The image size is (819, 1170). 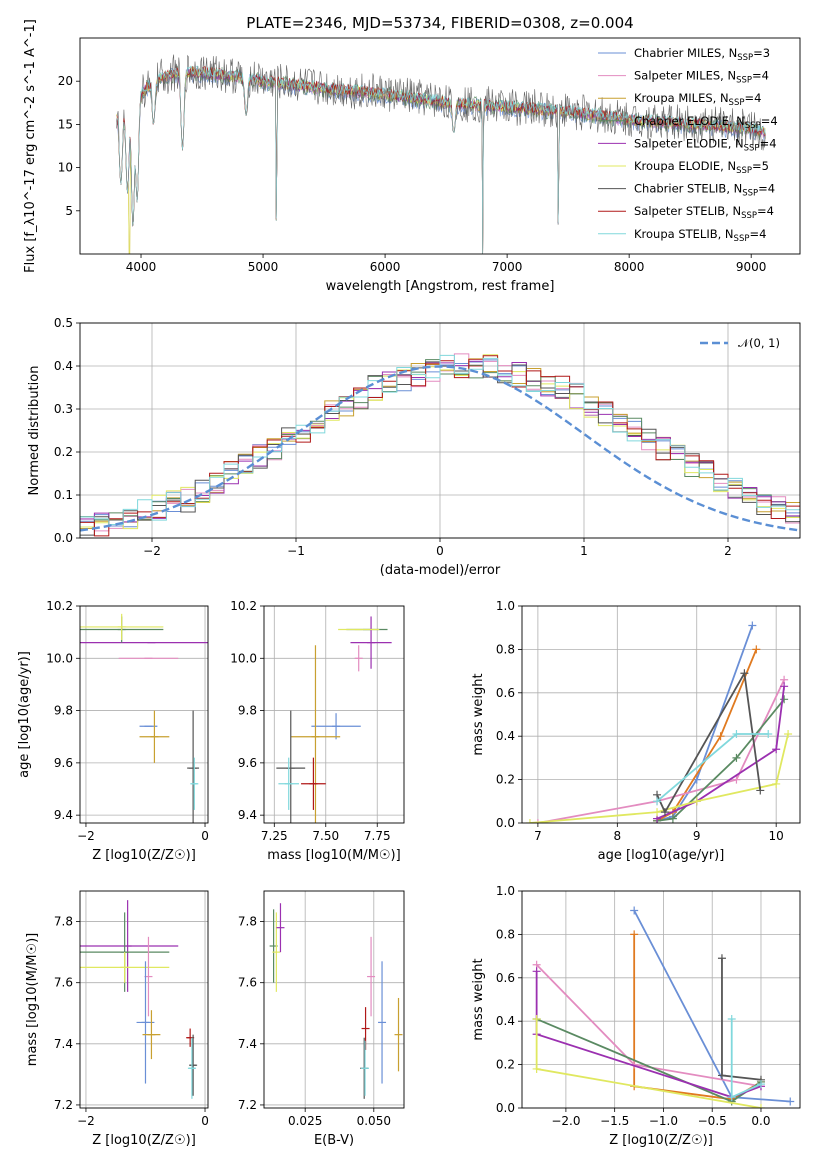 I want to click on legend-entry: Chabrier ELODIE, NSSP=4, so click(x=706, y=122).